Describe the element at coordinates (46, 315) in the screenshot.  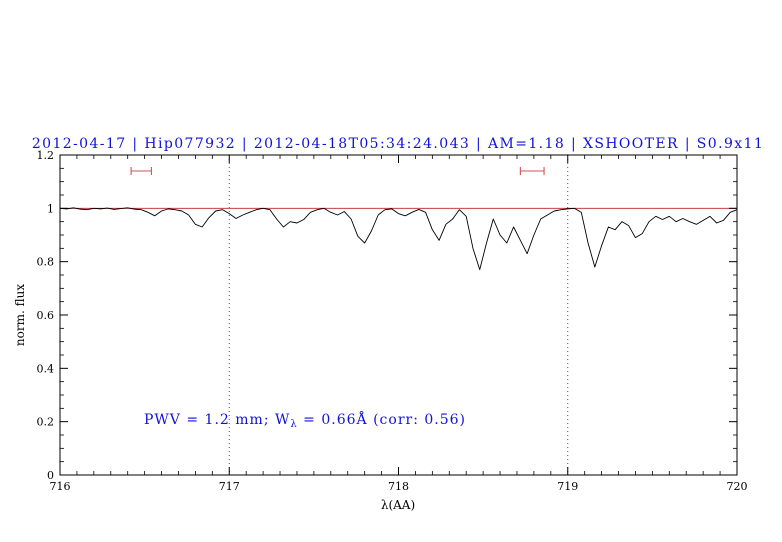
I see `svg-text: 0.6` at that location.